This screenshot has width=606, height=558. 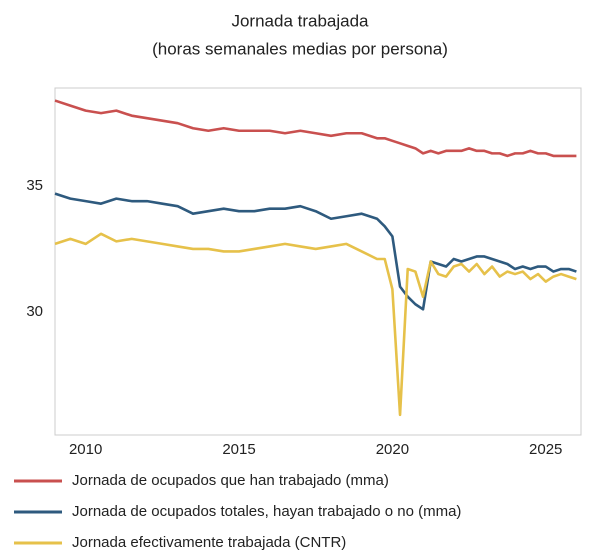 What do you see at coordinates (238, 449) in the screenshot?
I see `x-tick-label: 2015` at bounding box center [238, 449].